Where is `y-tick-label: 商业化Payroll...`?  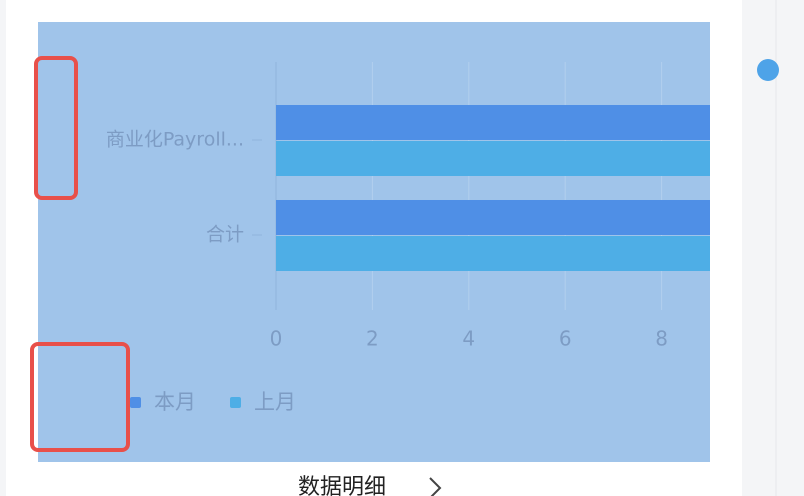
y-tick-label: 商业化Payroll... is located at coordinates (175, 140).